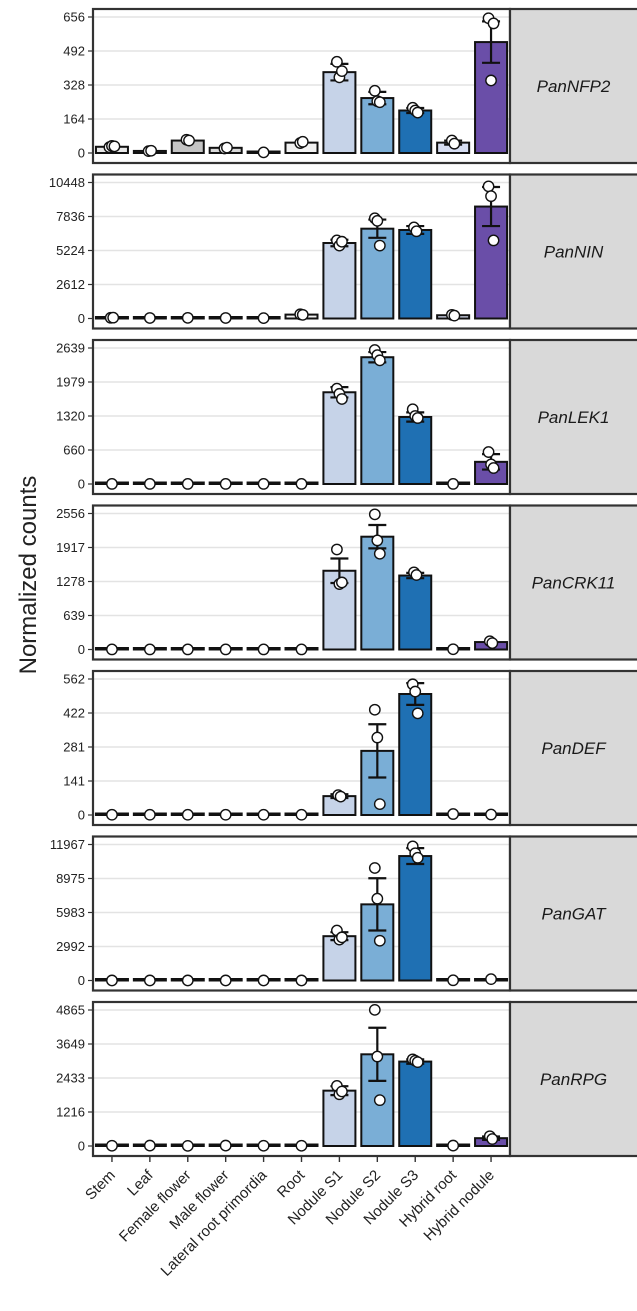 This screenshot has height=1311, width=637. I want to click on facet-label: PanRPG, so click(573, 1079).